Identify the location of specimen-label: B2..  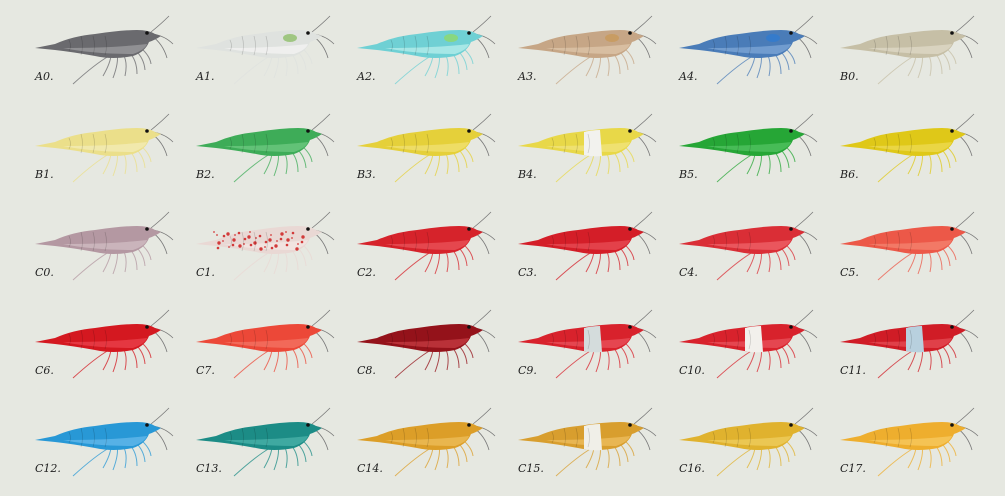
(205, 174).